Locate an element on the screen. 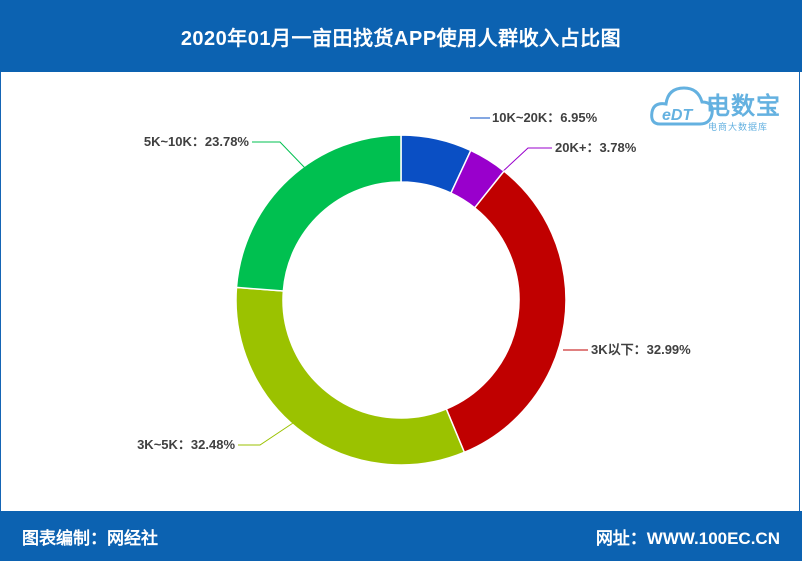  watermark-logo-text: eDT is located at coordinates (677, 115).